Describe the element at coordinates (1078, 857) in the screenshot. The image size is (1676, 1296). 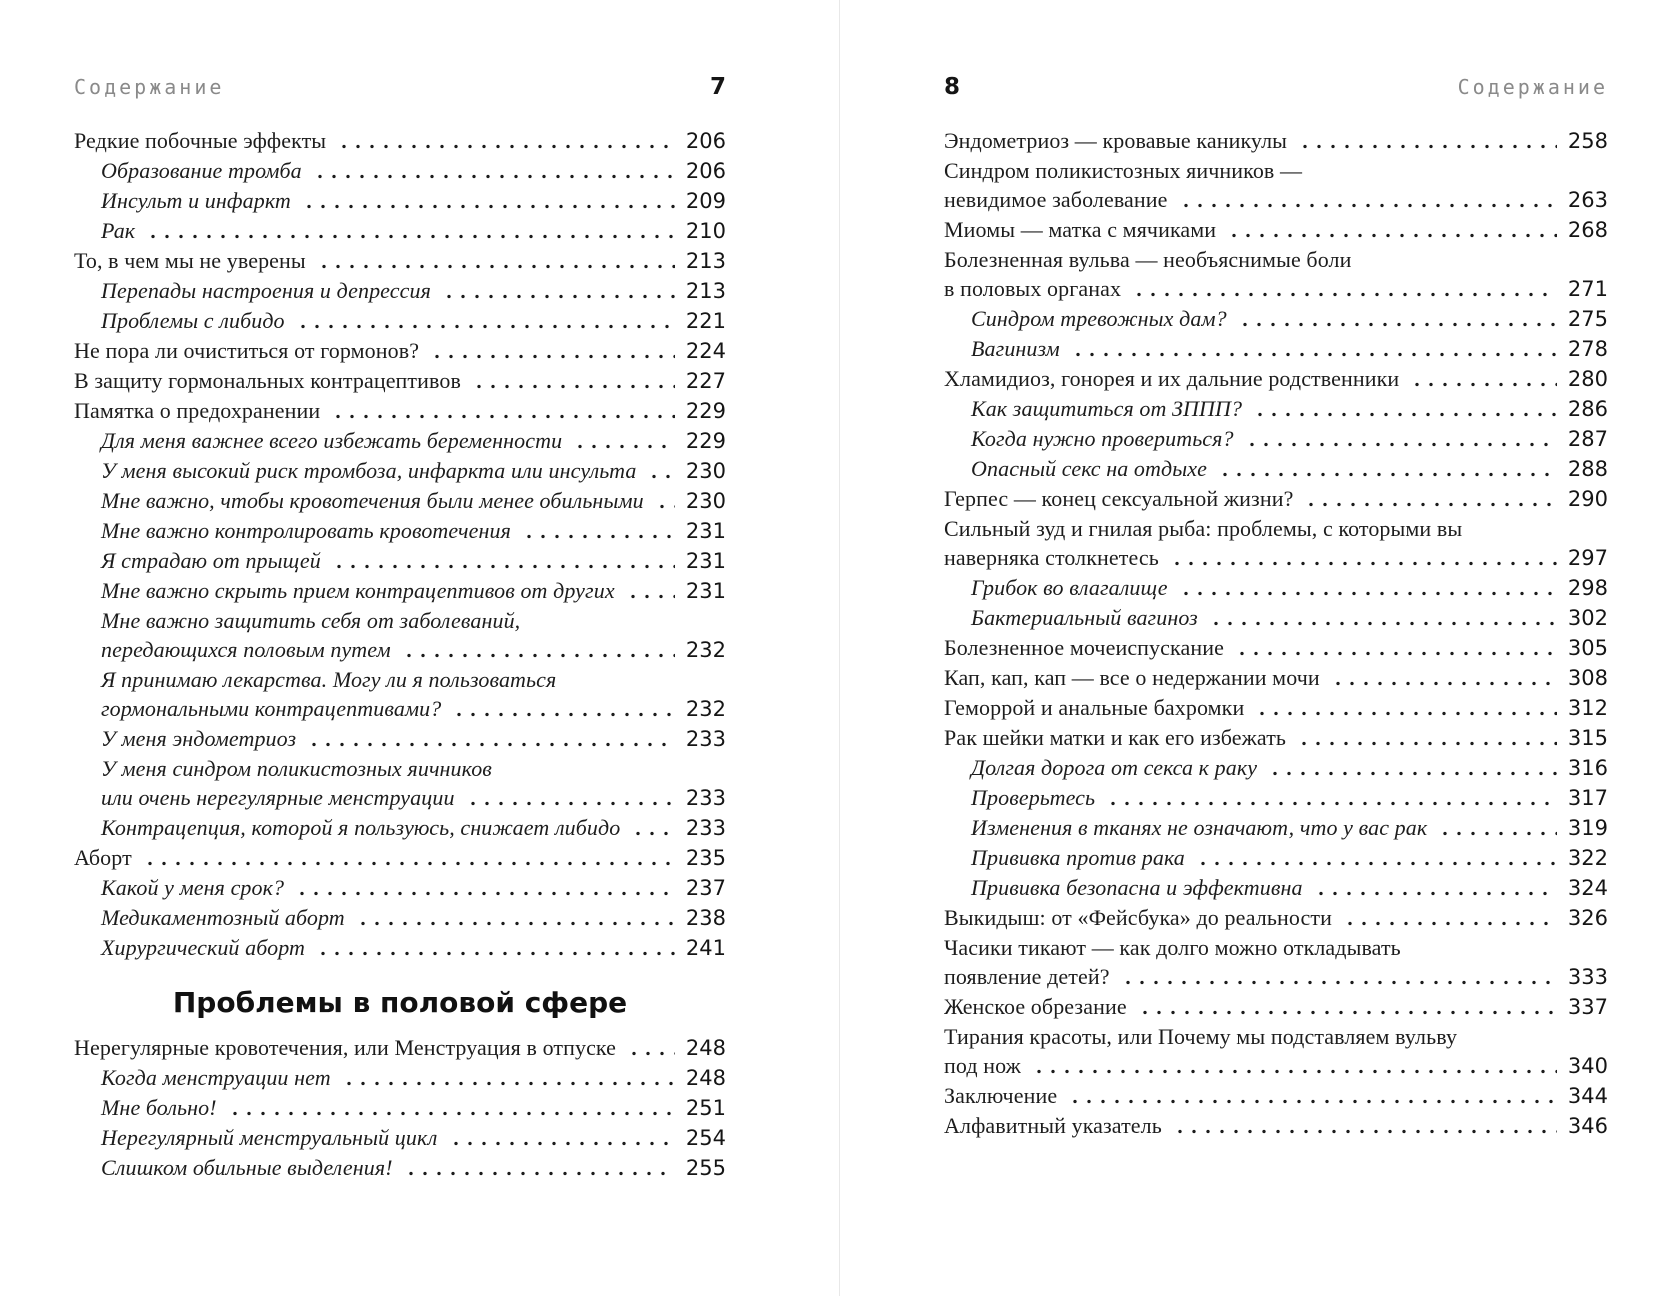
I see `toc-entry-title: Прививка против рака` at that location.